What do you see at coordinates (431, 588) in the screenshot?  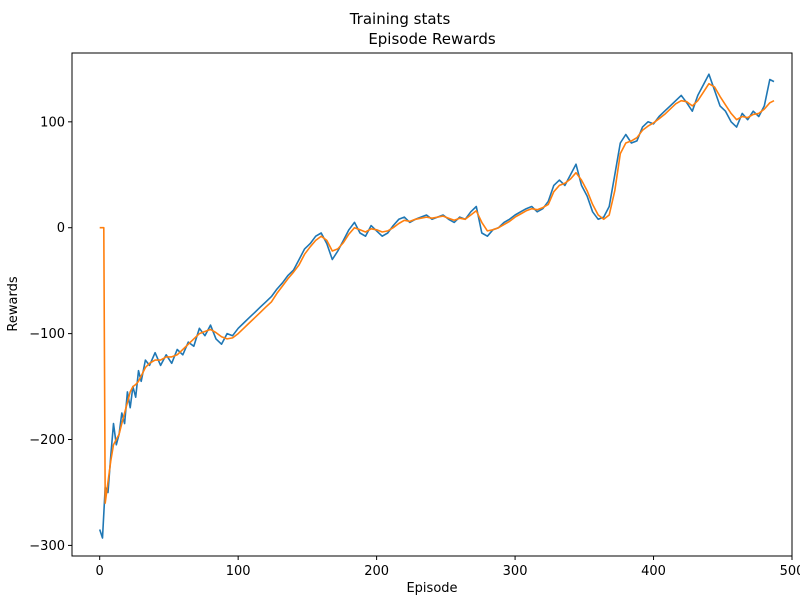 I see `x-axis-label: Episode` at bounding box center [431, 588].